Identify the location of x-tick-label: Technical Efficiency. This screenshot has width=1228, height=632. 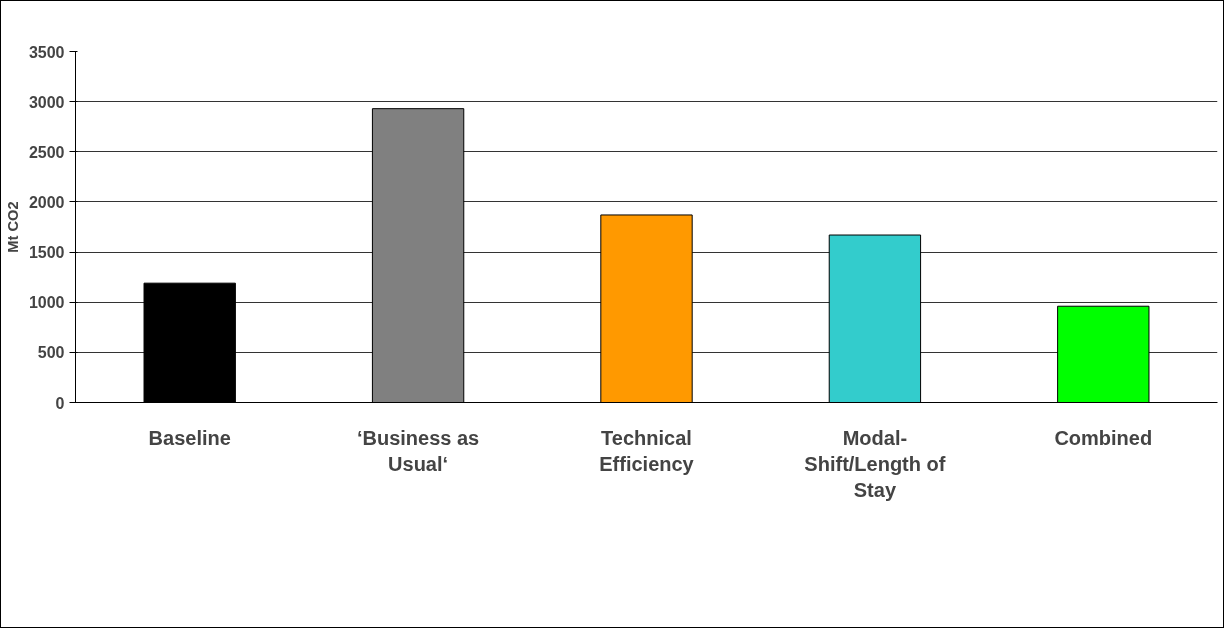
(647, 450).